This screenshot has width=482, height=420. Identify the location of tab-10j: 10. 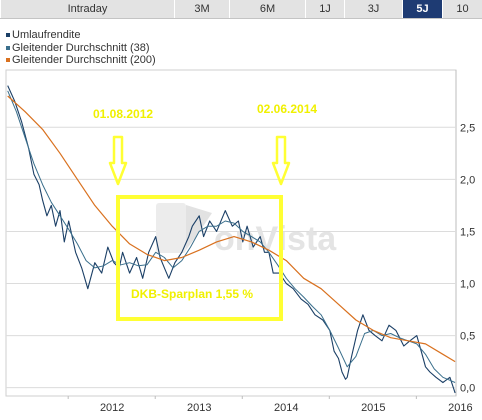
(462, 9).